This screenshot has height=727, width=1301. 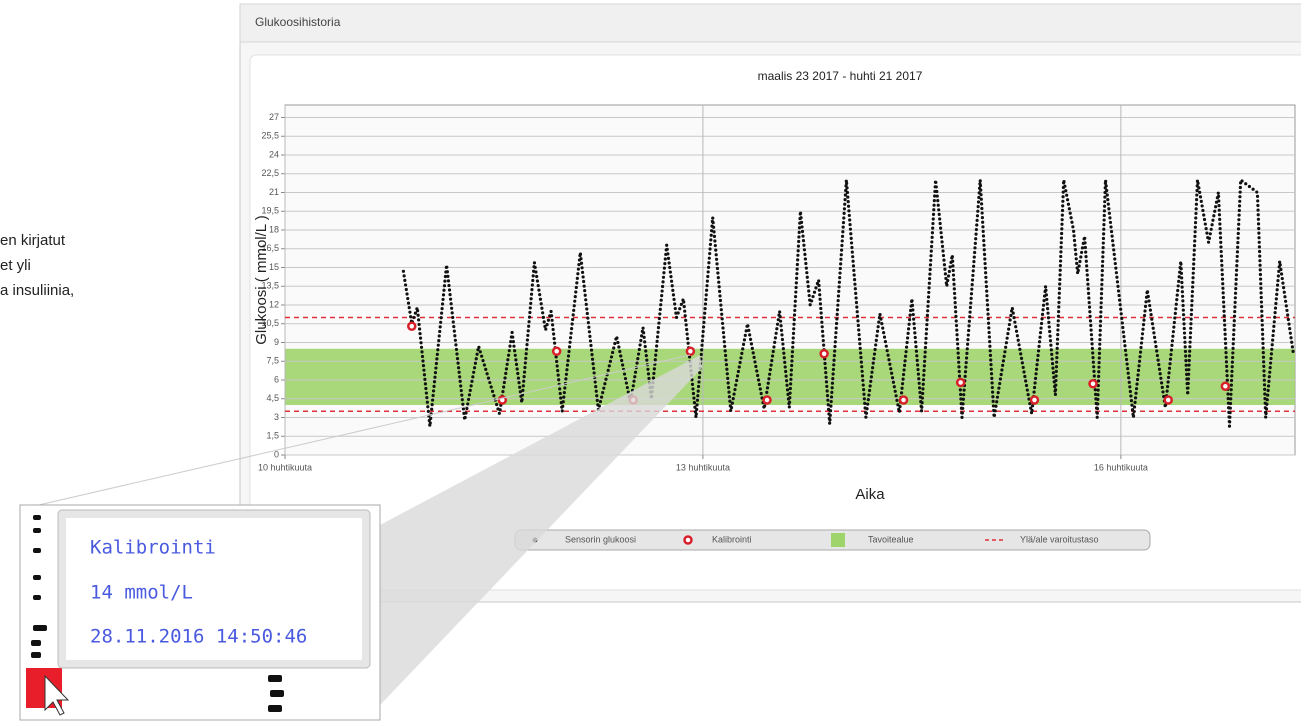 What do you see at coordinates (1059, 539) in the screenshot?
I see `legend-label: Ylä/ale varoitustaso` at bounding box center [1059, 539].